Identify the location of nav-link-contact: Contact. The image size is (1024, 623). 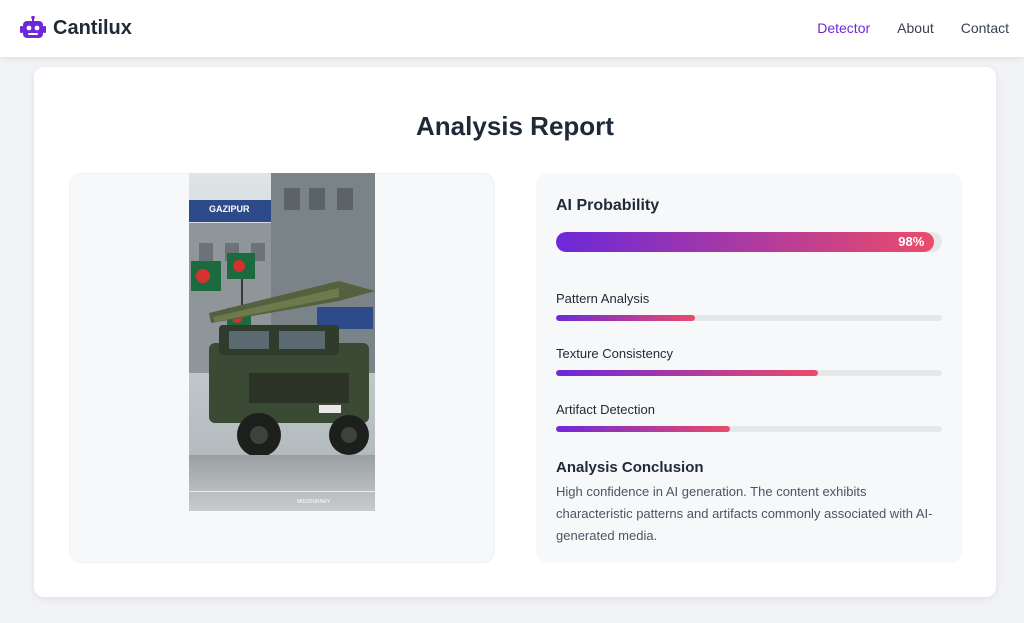
(984, 28).